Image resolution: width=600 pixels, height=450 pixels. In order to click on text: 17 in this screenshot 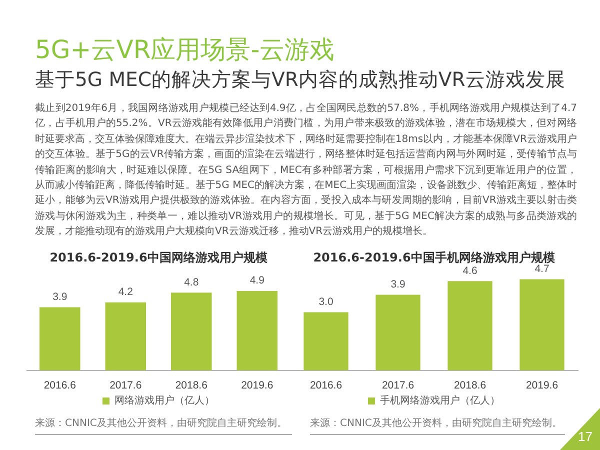, I will do `click(585, 437)`.